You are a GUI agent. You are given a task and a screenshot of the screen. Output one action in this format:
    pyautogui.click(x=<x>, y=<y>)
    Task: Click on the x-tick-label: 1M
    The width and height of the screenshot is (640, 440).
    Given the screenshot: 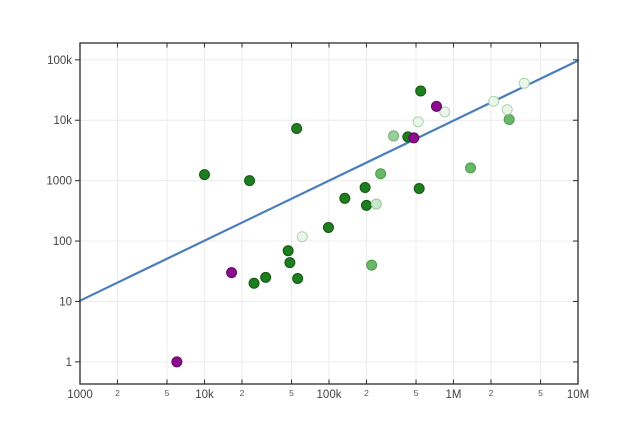 What is the action you would take?
    pyautogui.click(x=454, y=395)
    